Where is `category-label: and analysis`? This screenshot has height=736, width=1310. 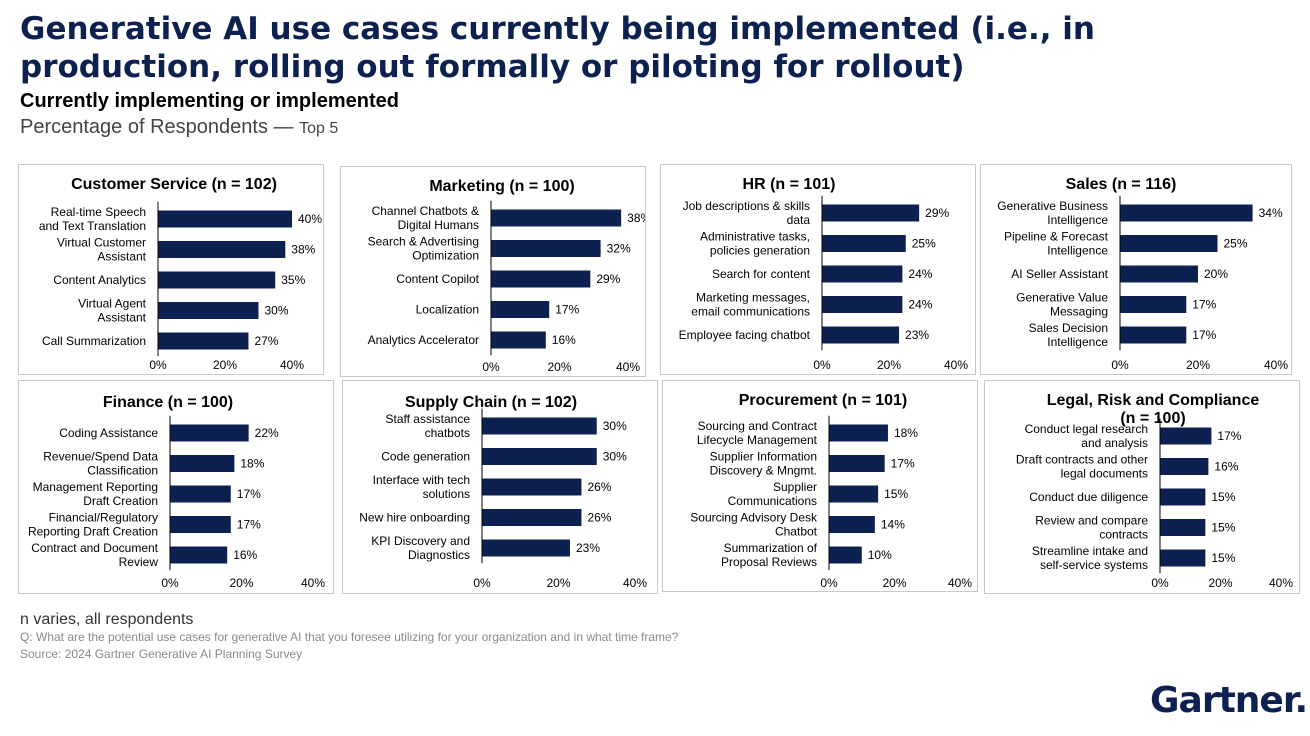
category-label: and analysis is located at coordinates (1114, 443).